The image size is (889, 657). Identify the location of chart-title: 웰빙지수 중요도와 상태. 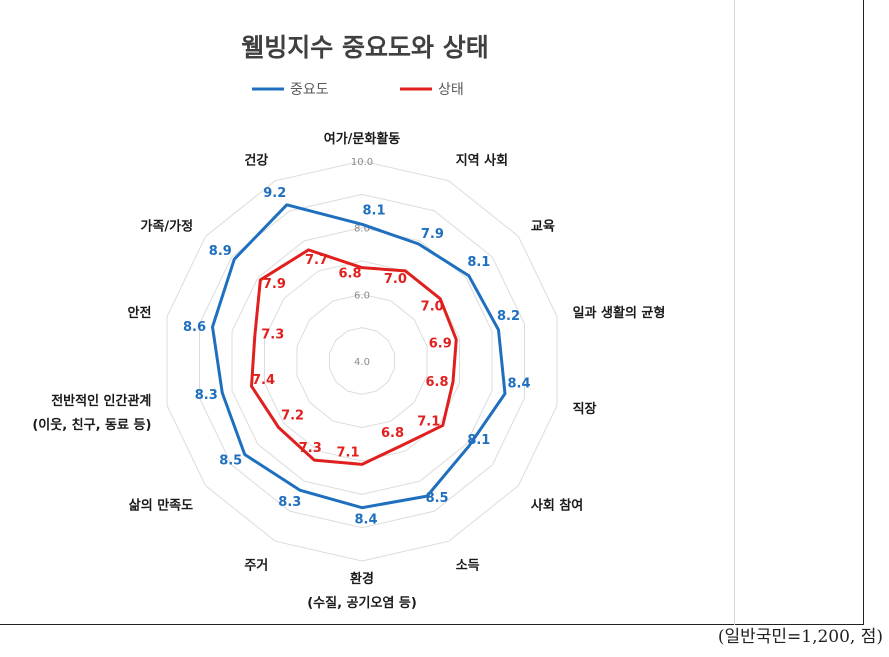
(364, 47).